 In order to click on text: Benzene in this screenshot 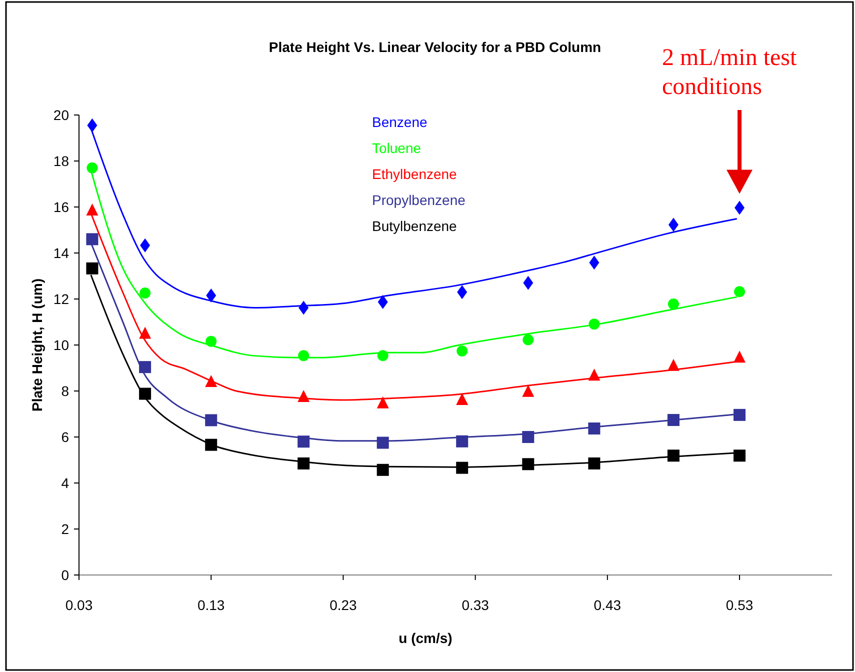, I will do `click(400, 122)`.